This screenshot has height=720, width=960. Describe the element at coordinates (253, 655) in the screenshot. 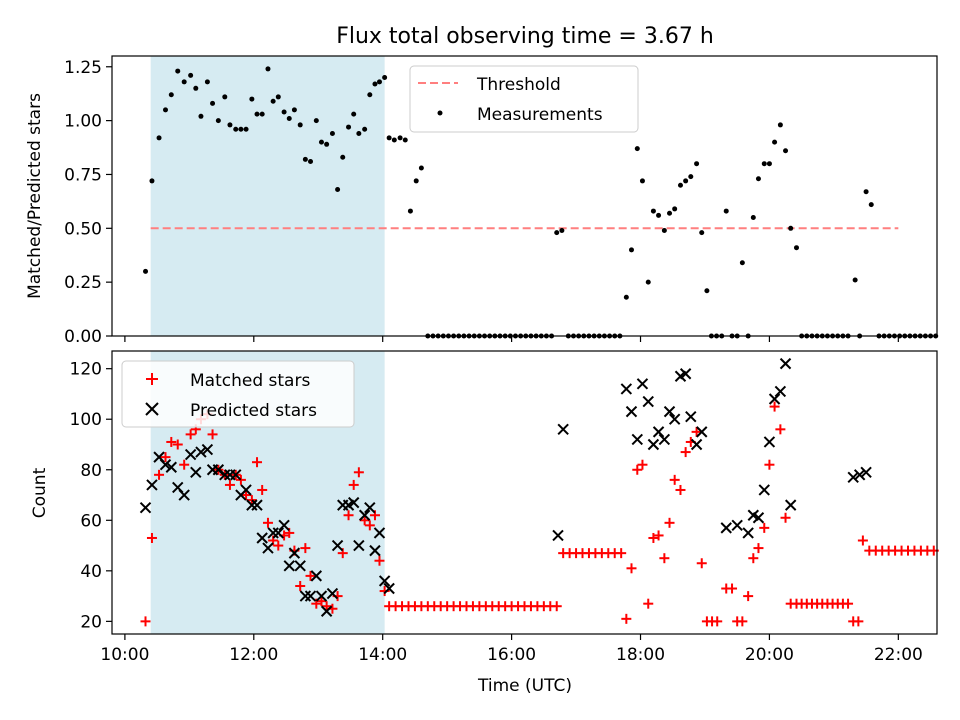

I see `x-tick-label: 12:00` at that location.